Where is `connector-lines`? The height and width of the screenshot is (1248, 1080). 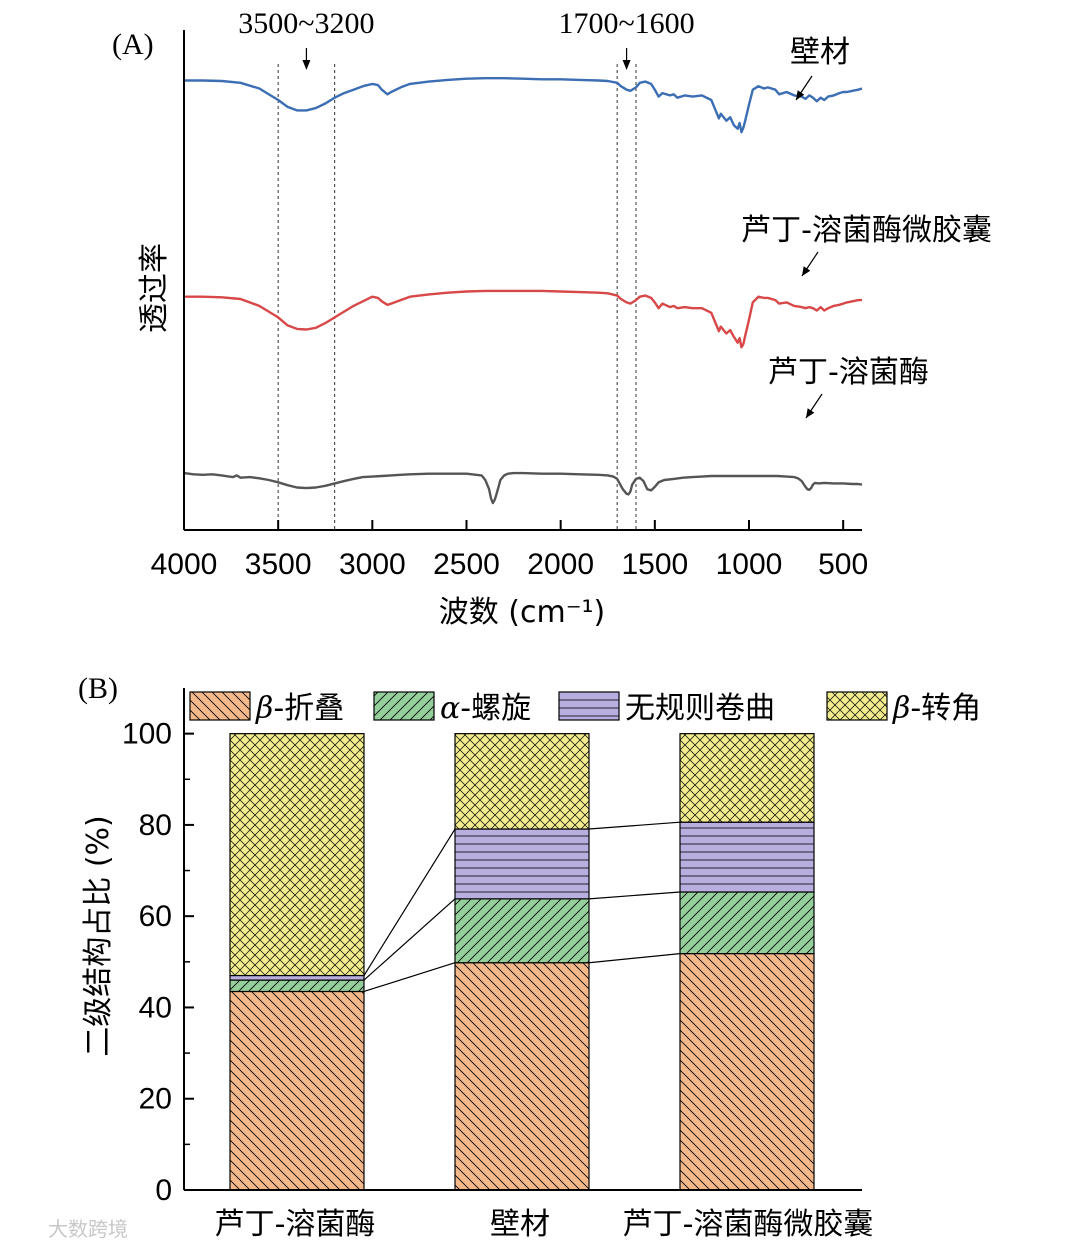 connector-lines is located at coordinates (522, 907).